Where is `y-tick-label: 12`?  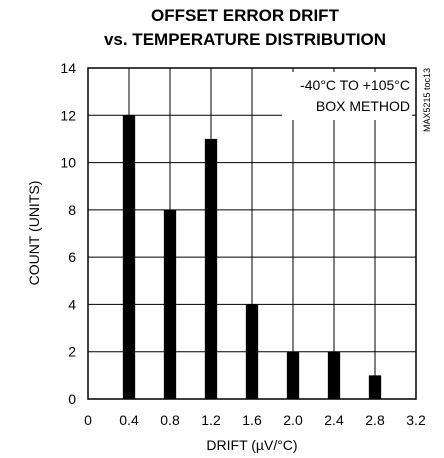 y-tick-label: 12 is located at coordinates (68, 115).